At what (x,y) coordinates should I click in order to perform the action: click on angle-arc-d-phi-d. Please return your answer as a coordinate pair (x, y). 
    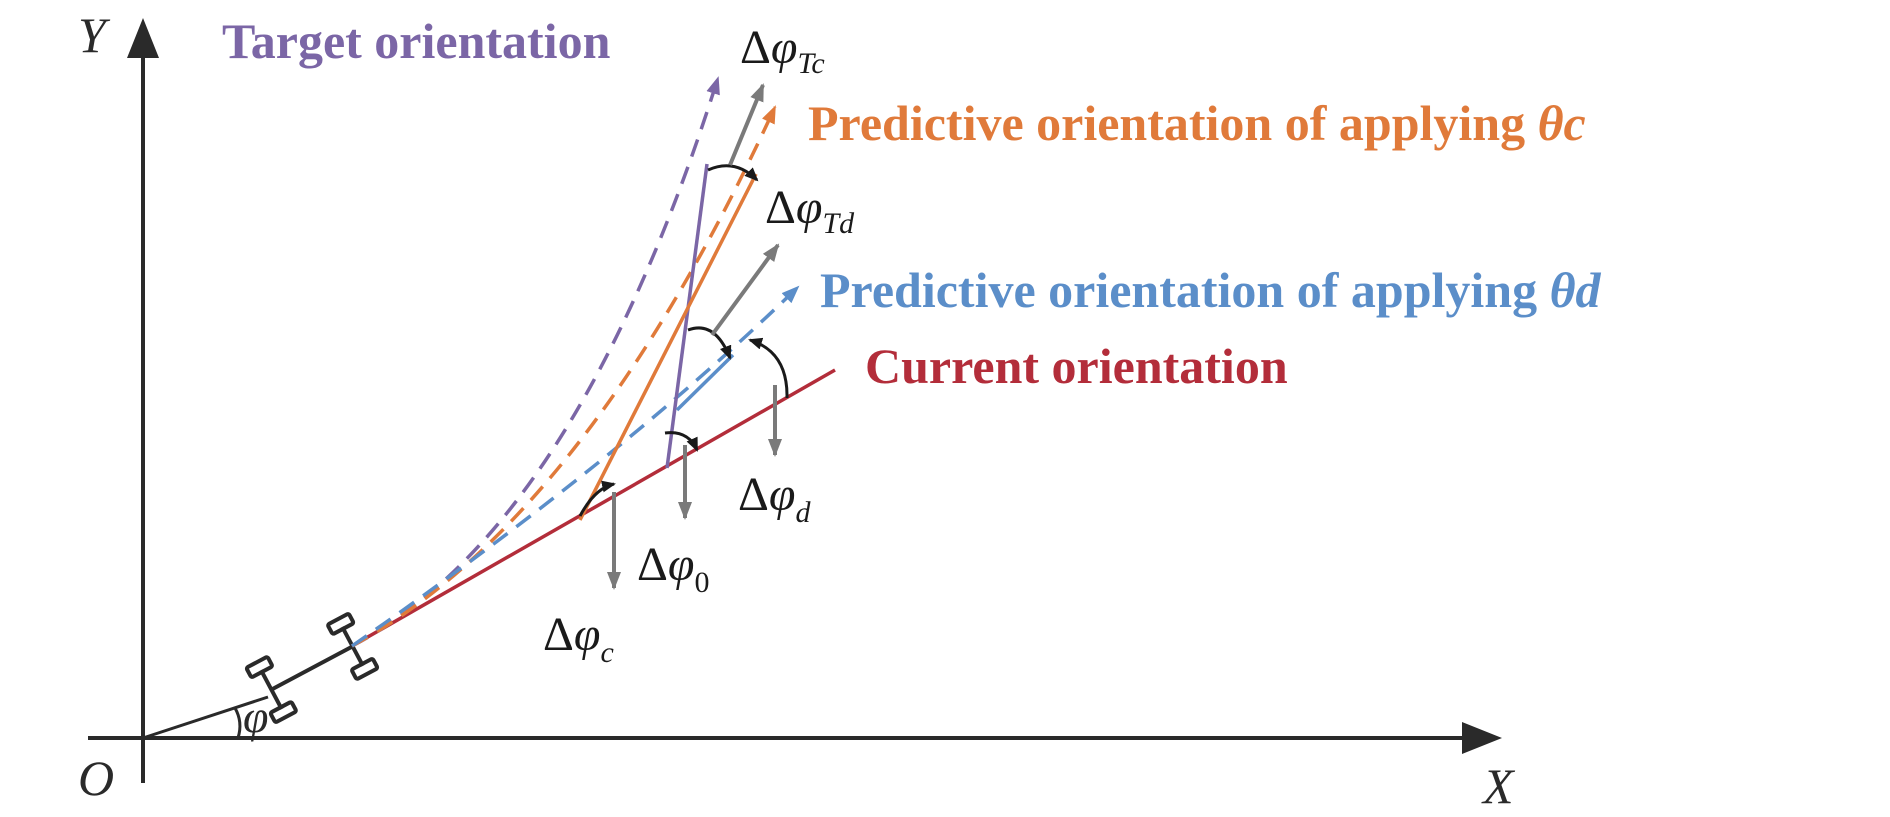
    Looking at the image, I should click on (768, 368).